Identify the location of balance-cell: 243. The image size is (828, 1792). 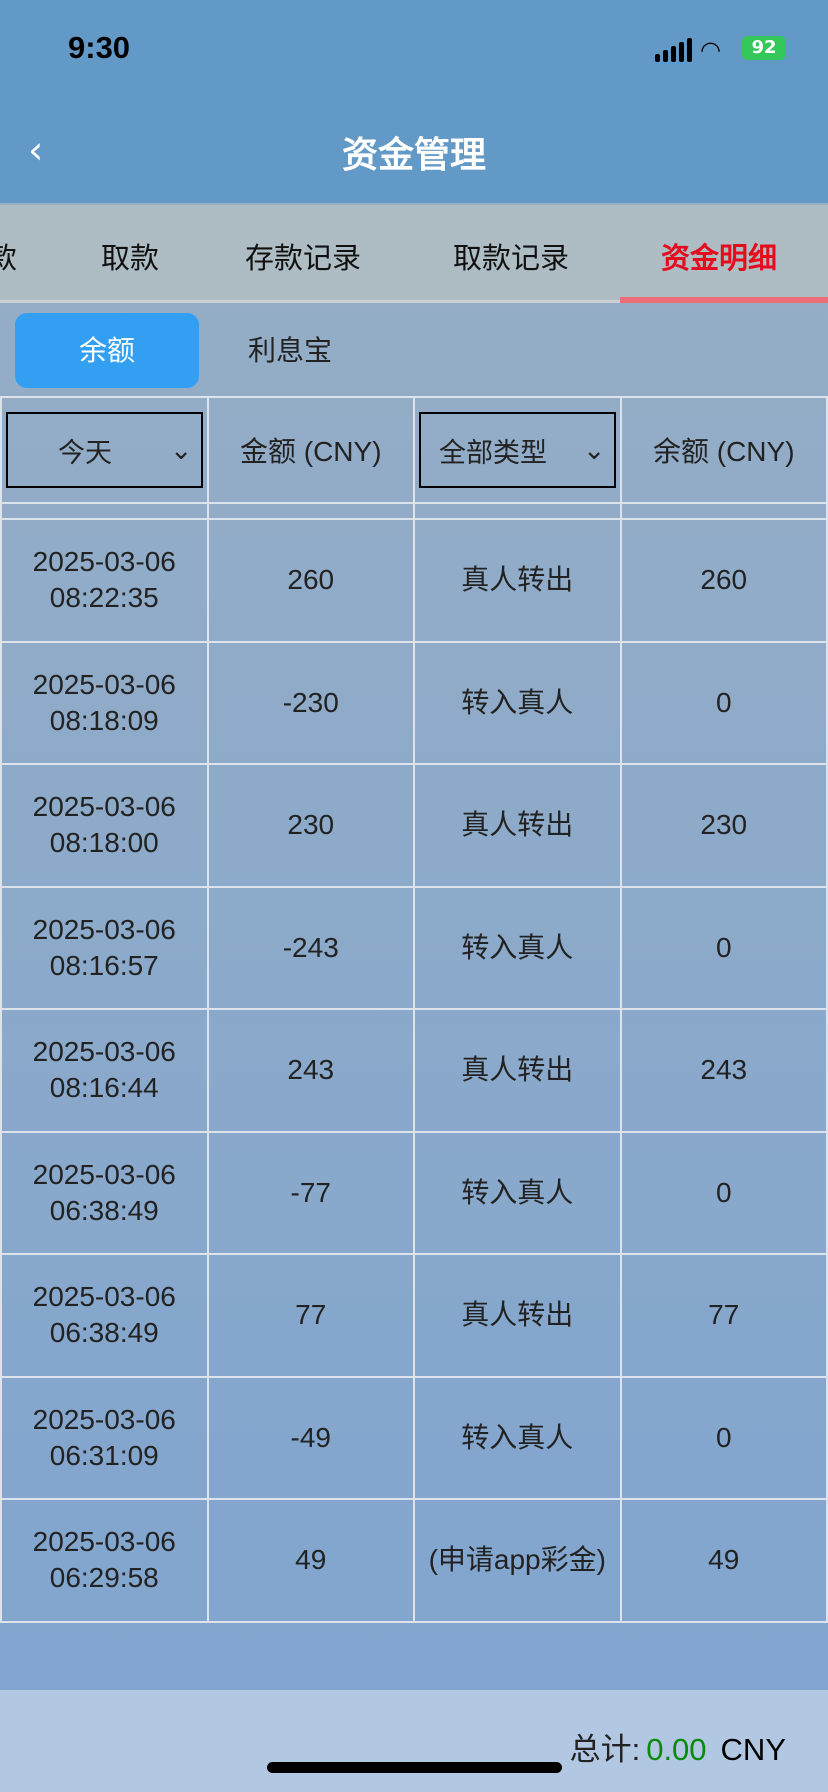
(723, 1070).